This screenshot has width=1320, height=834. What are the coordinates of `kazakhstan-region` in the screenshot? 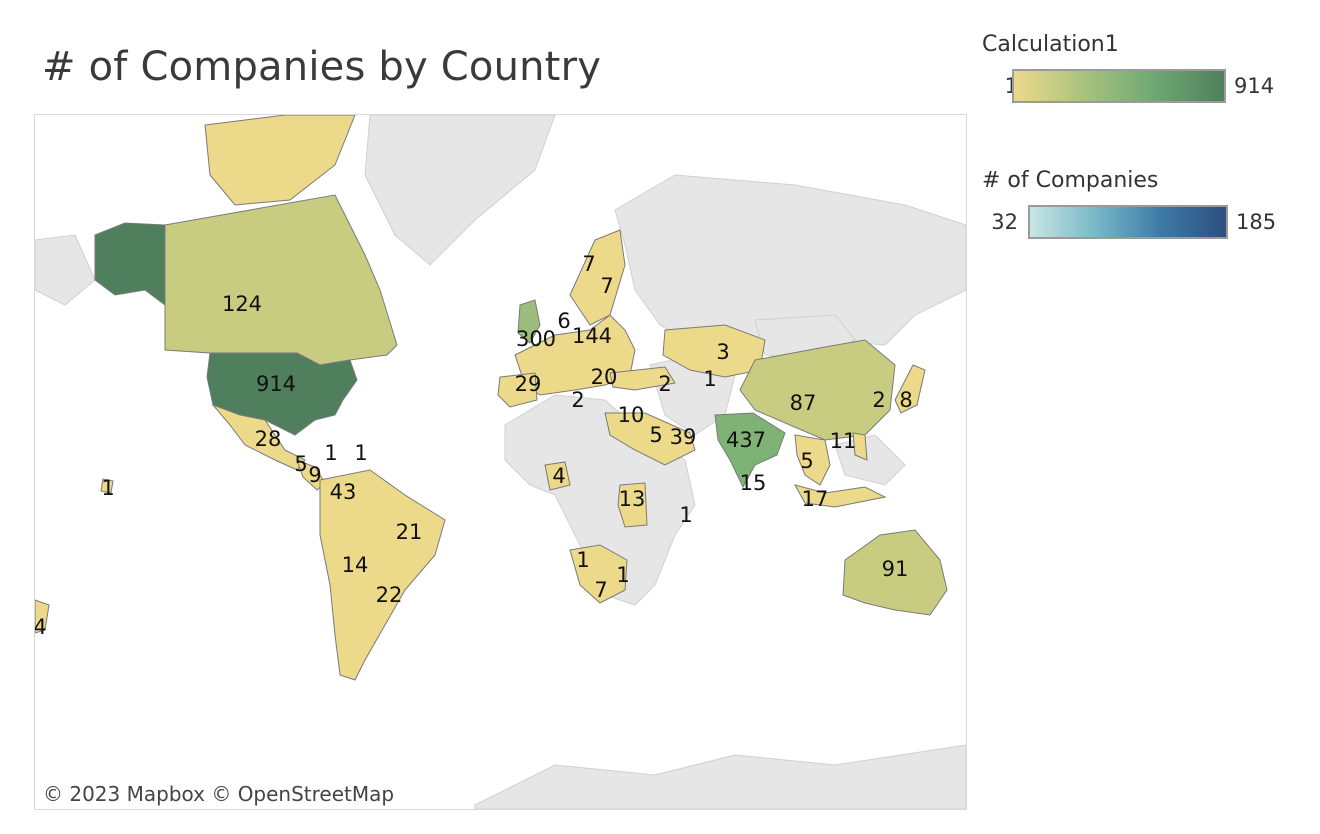 It's located at (714, 351).